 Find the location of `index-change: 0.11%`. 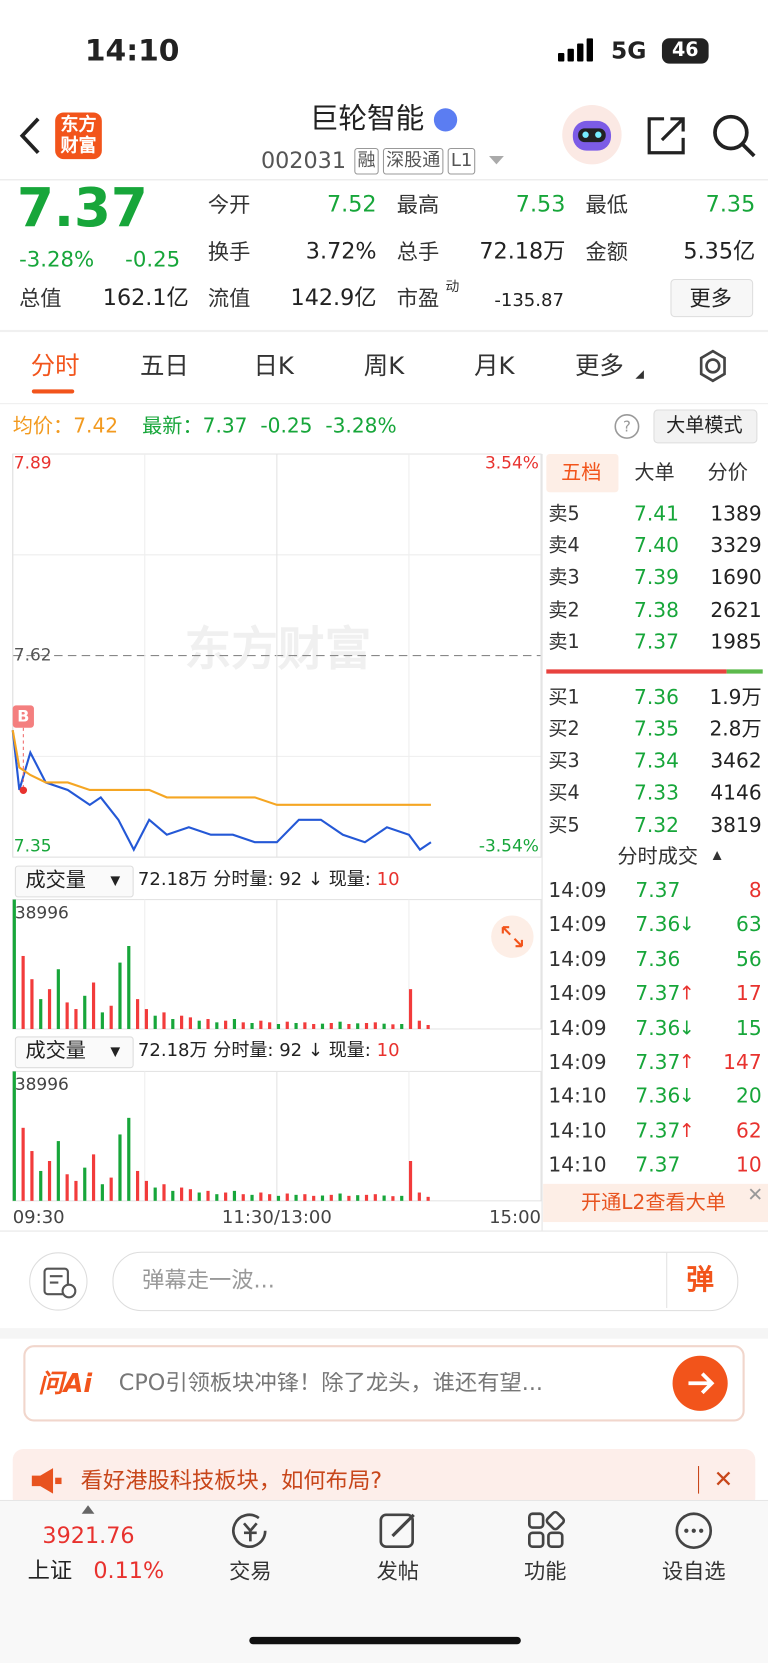

index-change: 0.11% is located at coordinates (129, 1570).